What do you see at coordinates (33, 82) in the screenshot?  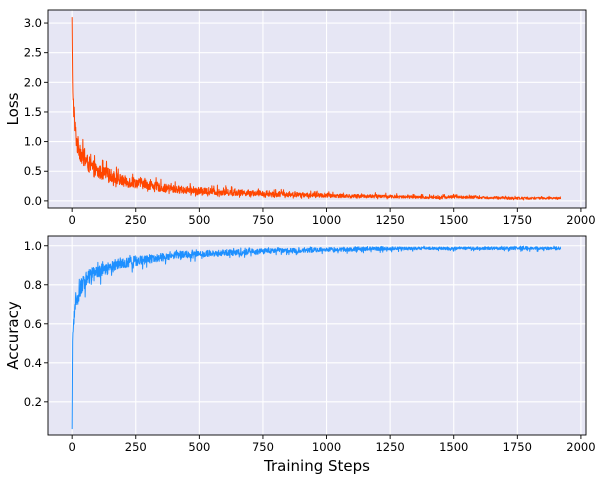 I see `y-tick-label: 2.0` at bounding box center [33, 82].